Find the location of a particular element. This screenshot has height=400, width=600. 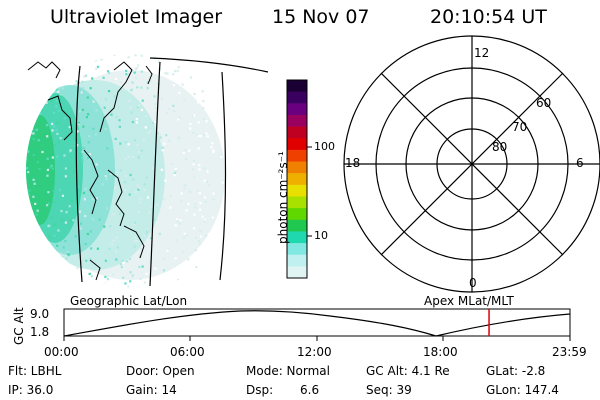

mlat-80-label: 80 is located at coordinates (500, 147).